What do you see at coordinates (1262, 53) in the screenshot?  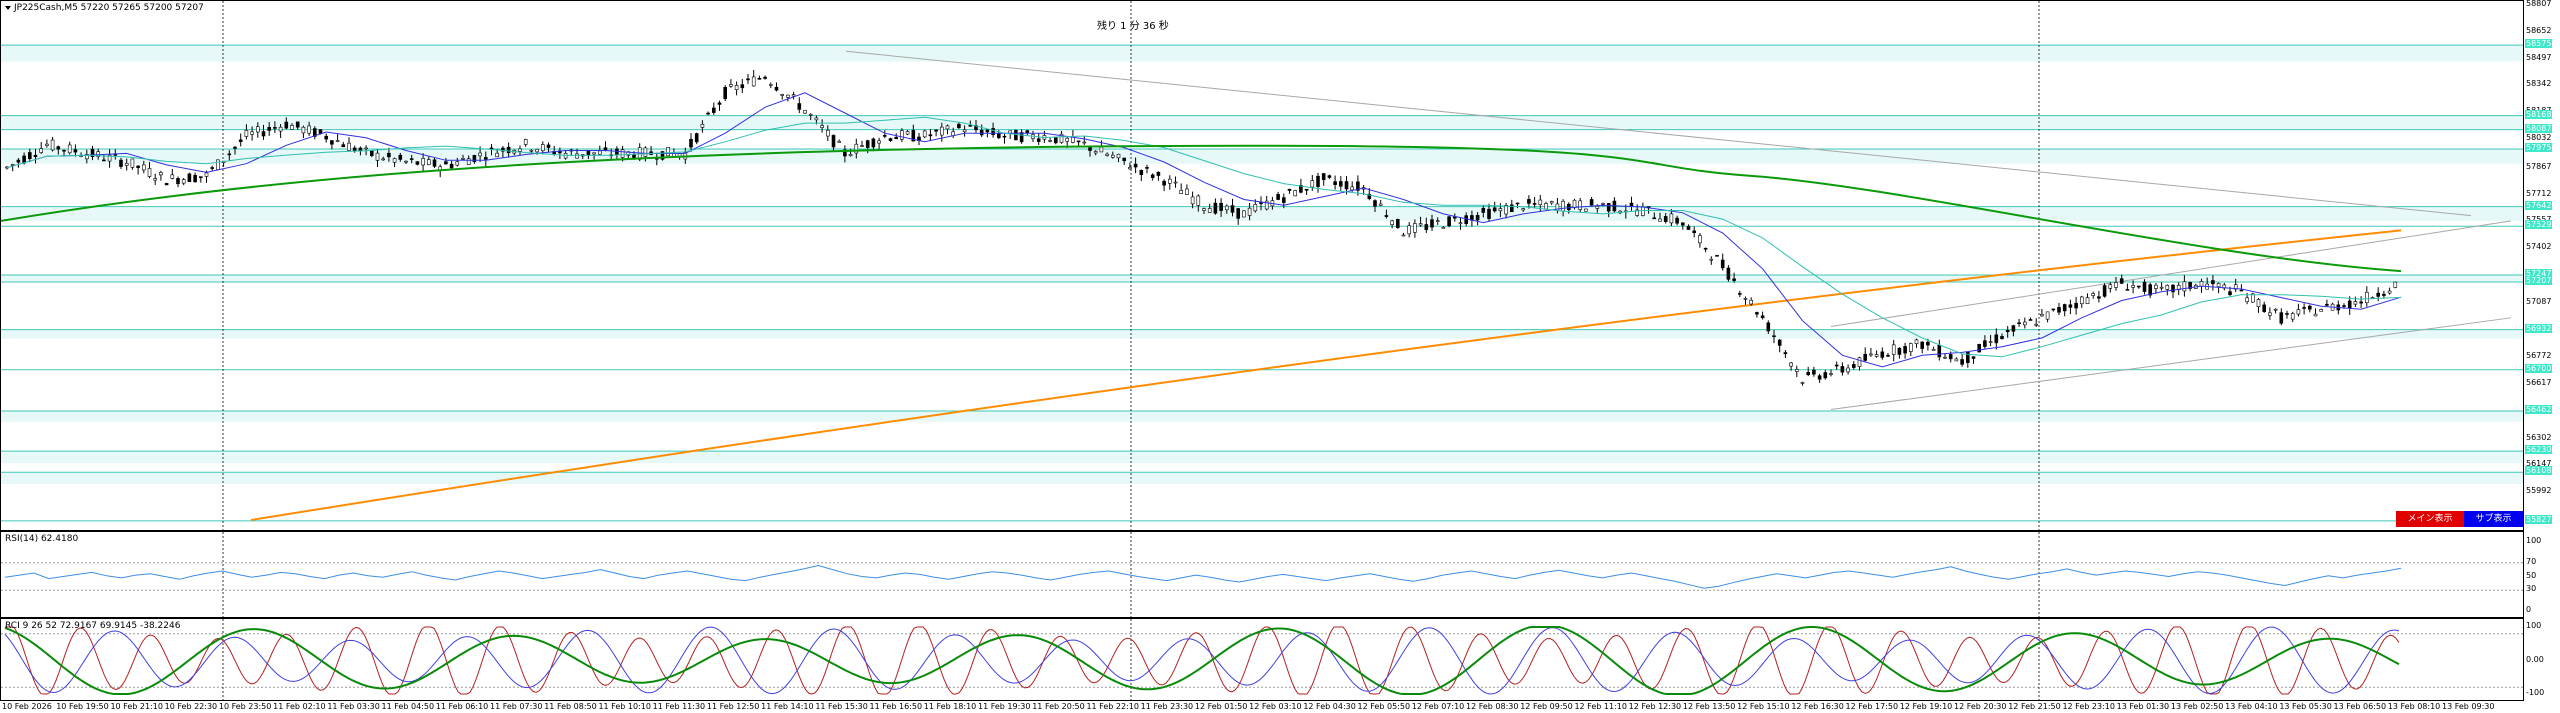 I see `zone-band` at bounding box center [1262, 53].